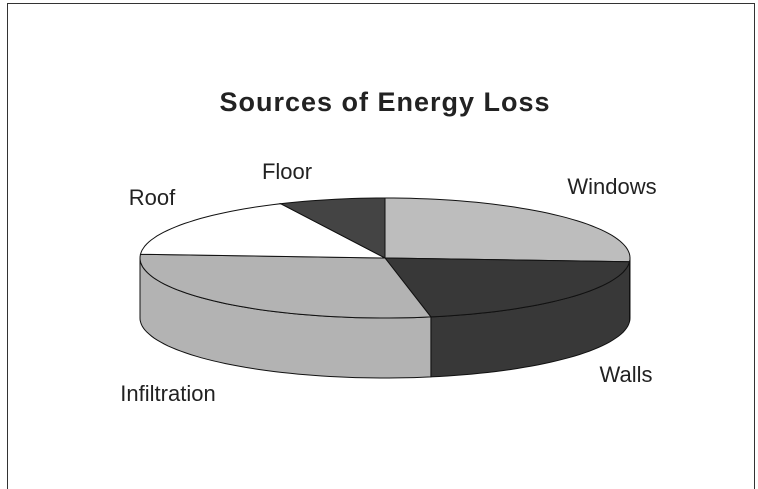 Image resolution: width=758 pixels, height=489 pixels. Describe the element at coordinates (626, 374) in the screenshot. I see `slice-label: Walls` at that location.